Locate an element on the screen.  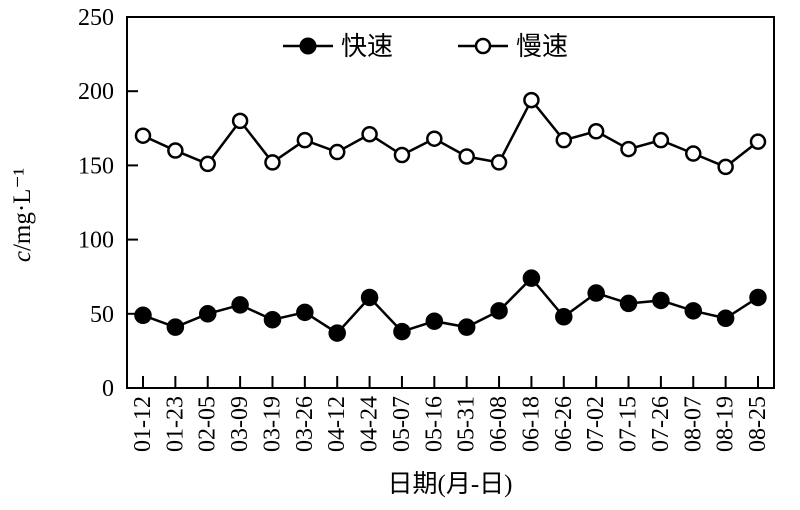
legend: 快速 慢速 is located at coordinates (425, 46).